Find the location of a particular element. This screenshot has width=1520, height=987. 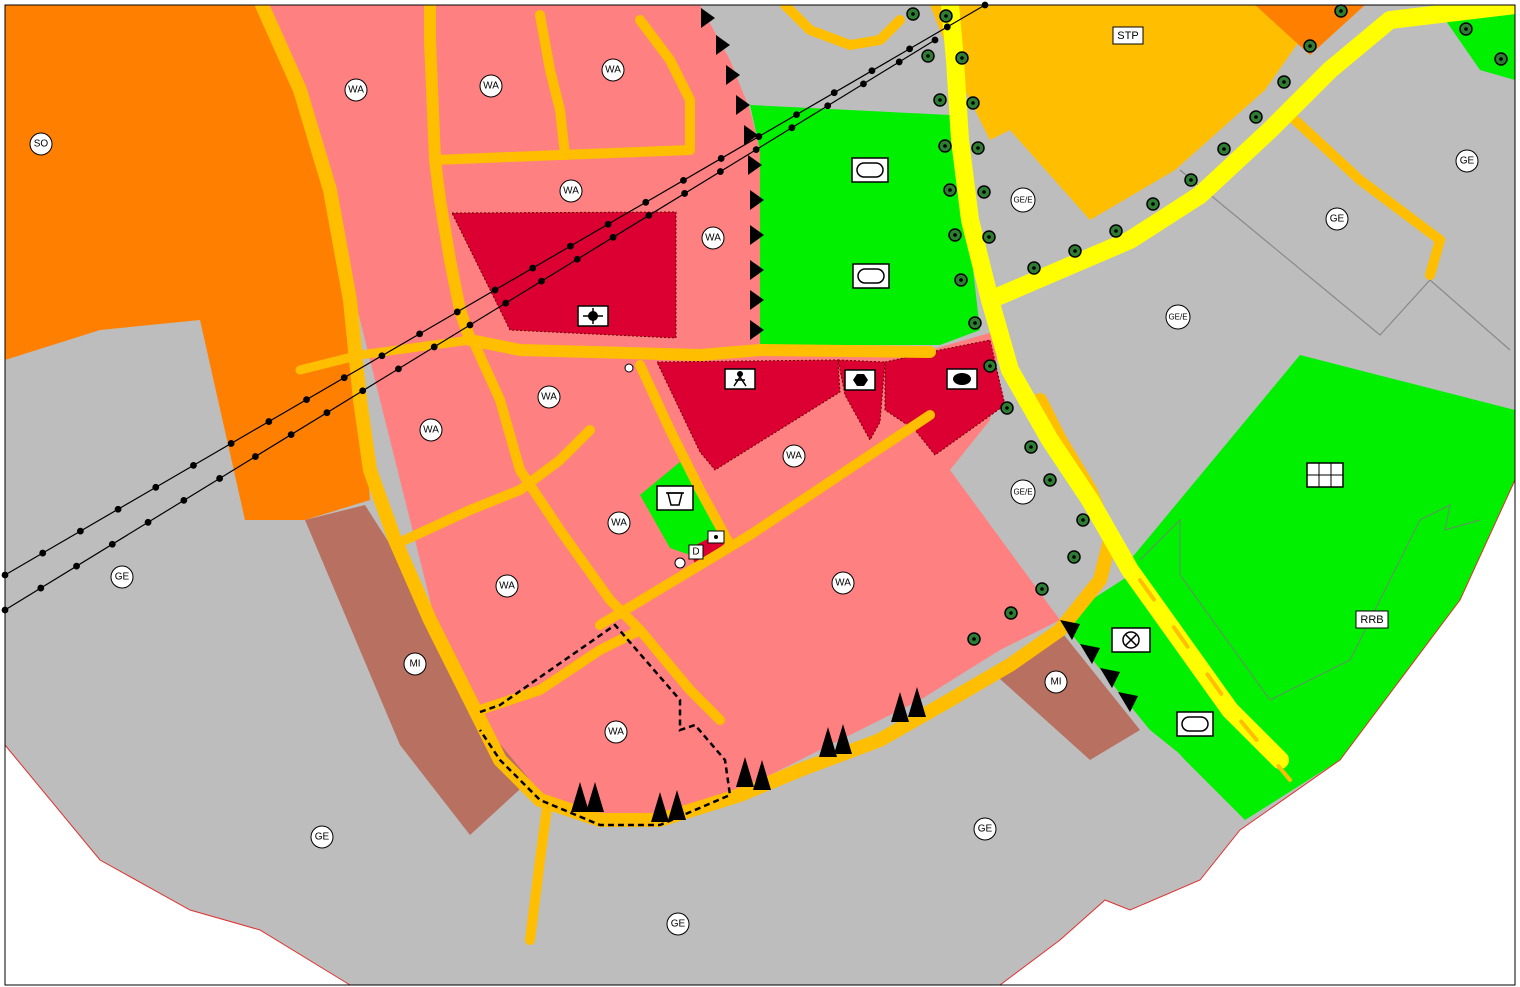

zone-label-stp: STP is located at coordinates (1128, 35).